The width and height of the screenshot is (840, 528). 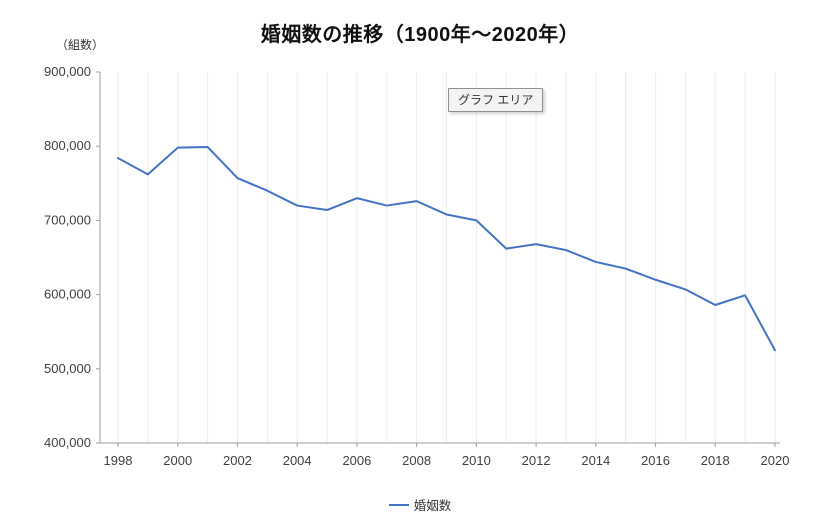 I want to click on y-tick-label: 700,000, so click(x=67, y=219).